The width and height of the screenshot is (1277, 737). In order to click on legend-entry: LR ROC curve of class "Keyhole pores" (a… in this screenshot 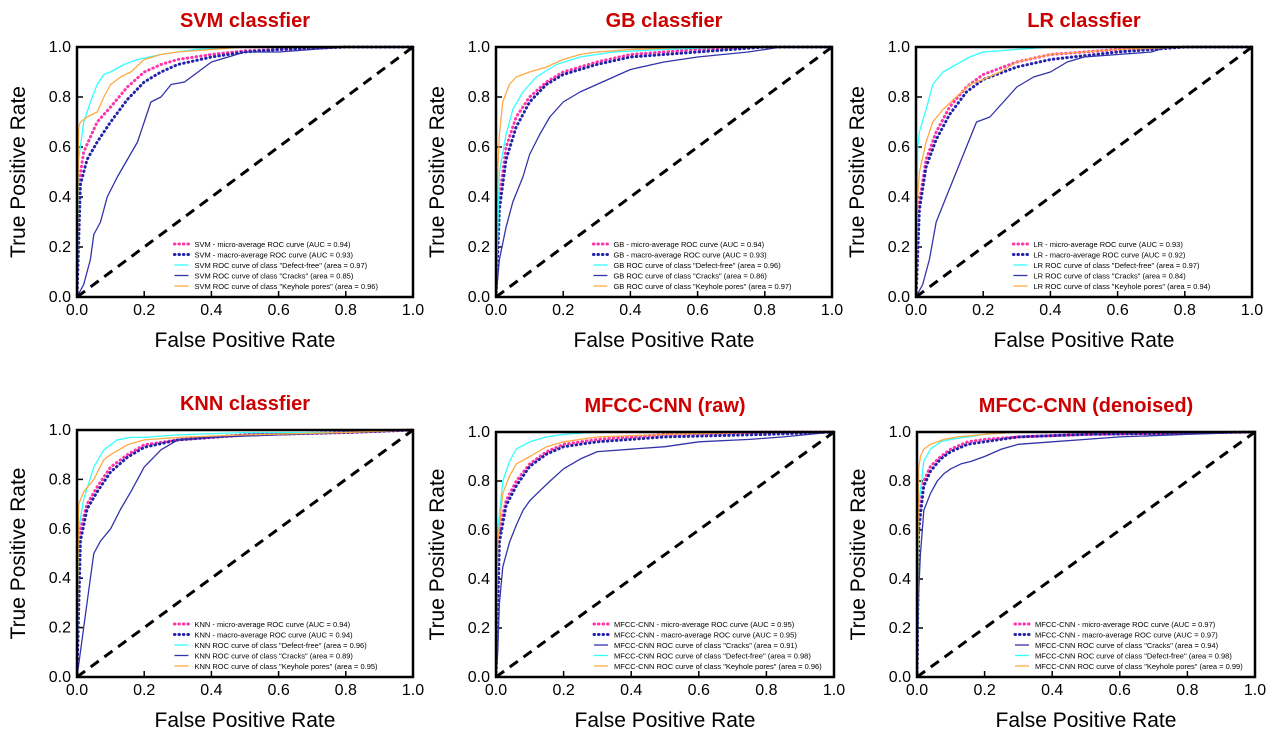, I will do `click(1121, 286)`.